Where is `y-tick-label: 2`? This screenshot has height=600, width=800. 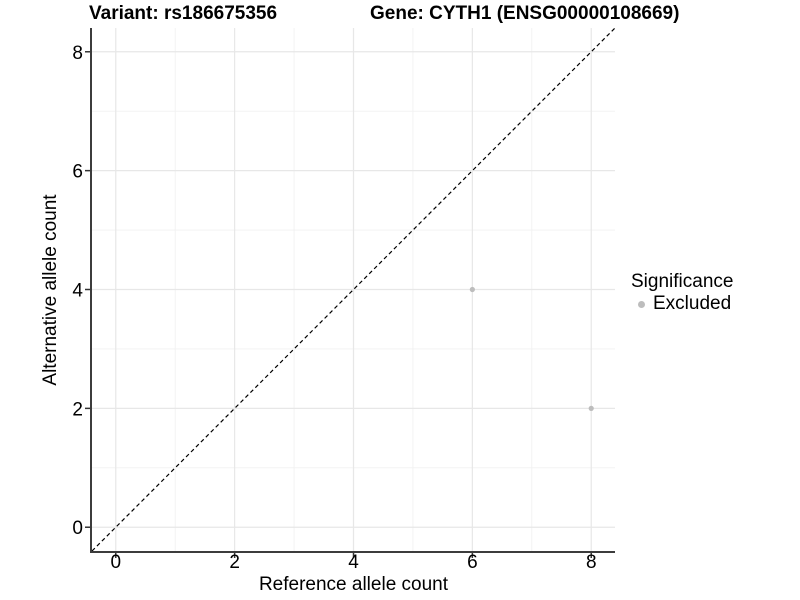 y-tick-label: 2 is located at coordinates (77, 409).